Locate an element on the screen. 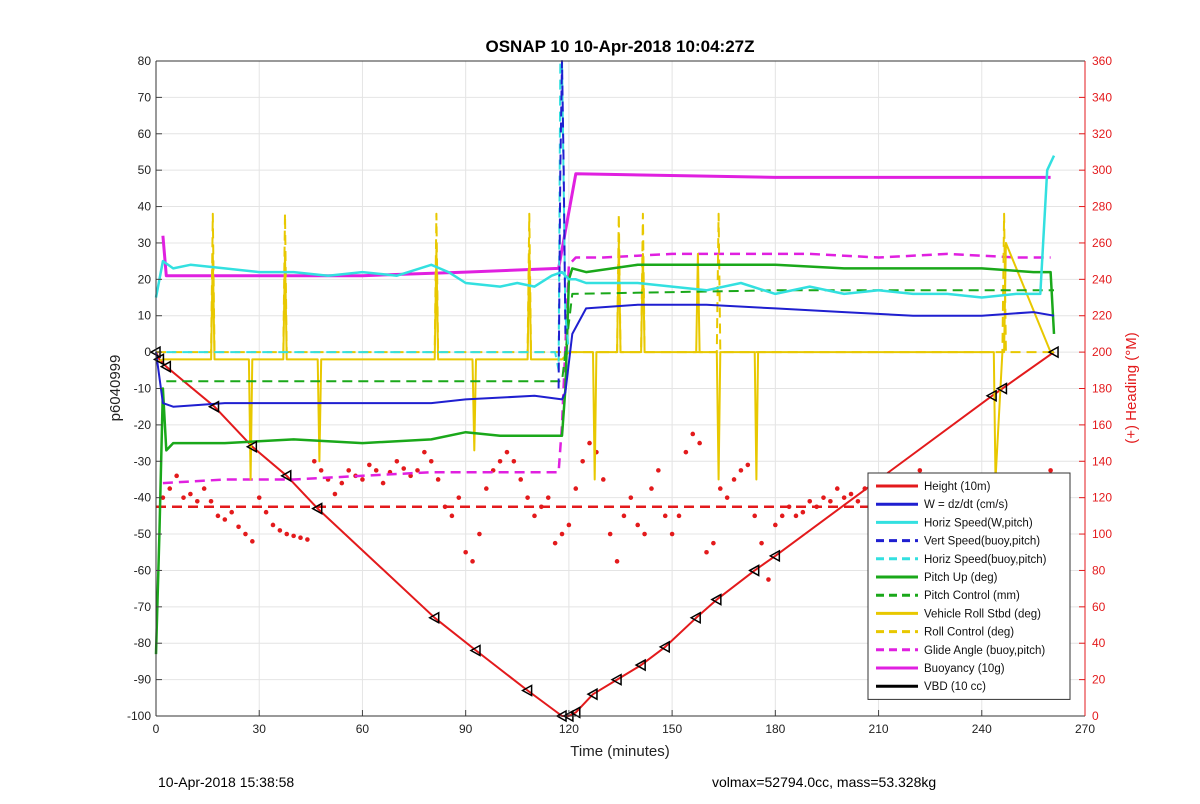  legend-label: Roll Control (deg) is located at coordinates (969, 633).